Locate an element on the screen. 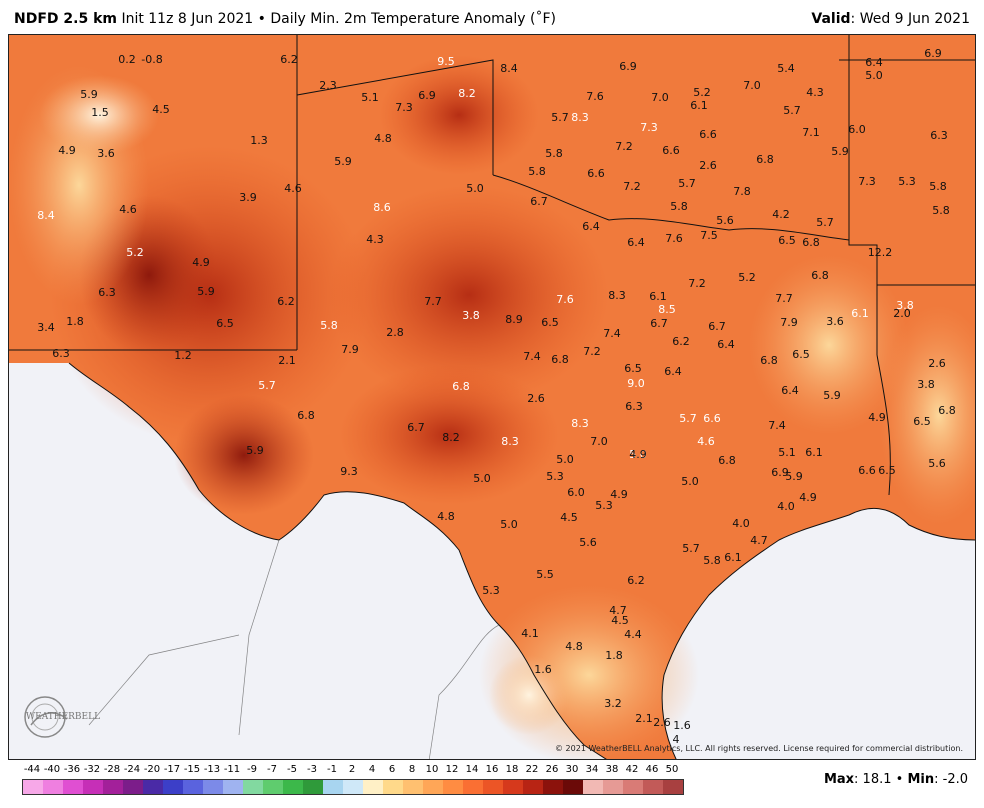  anomaly-value-label: 6.1 is located at coordinates (814, 452).